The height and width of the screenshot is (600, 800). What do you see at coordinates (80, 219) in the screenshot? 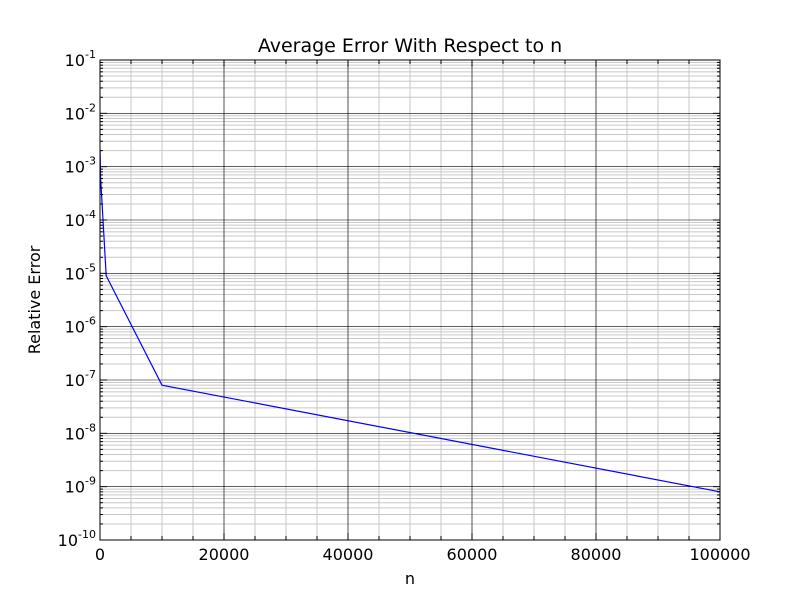
I see `y-tick-label: 10⁻⁴` at bounding box center [80, 219].